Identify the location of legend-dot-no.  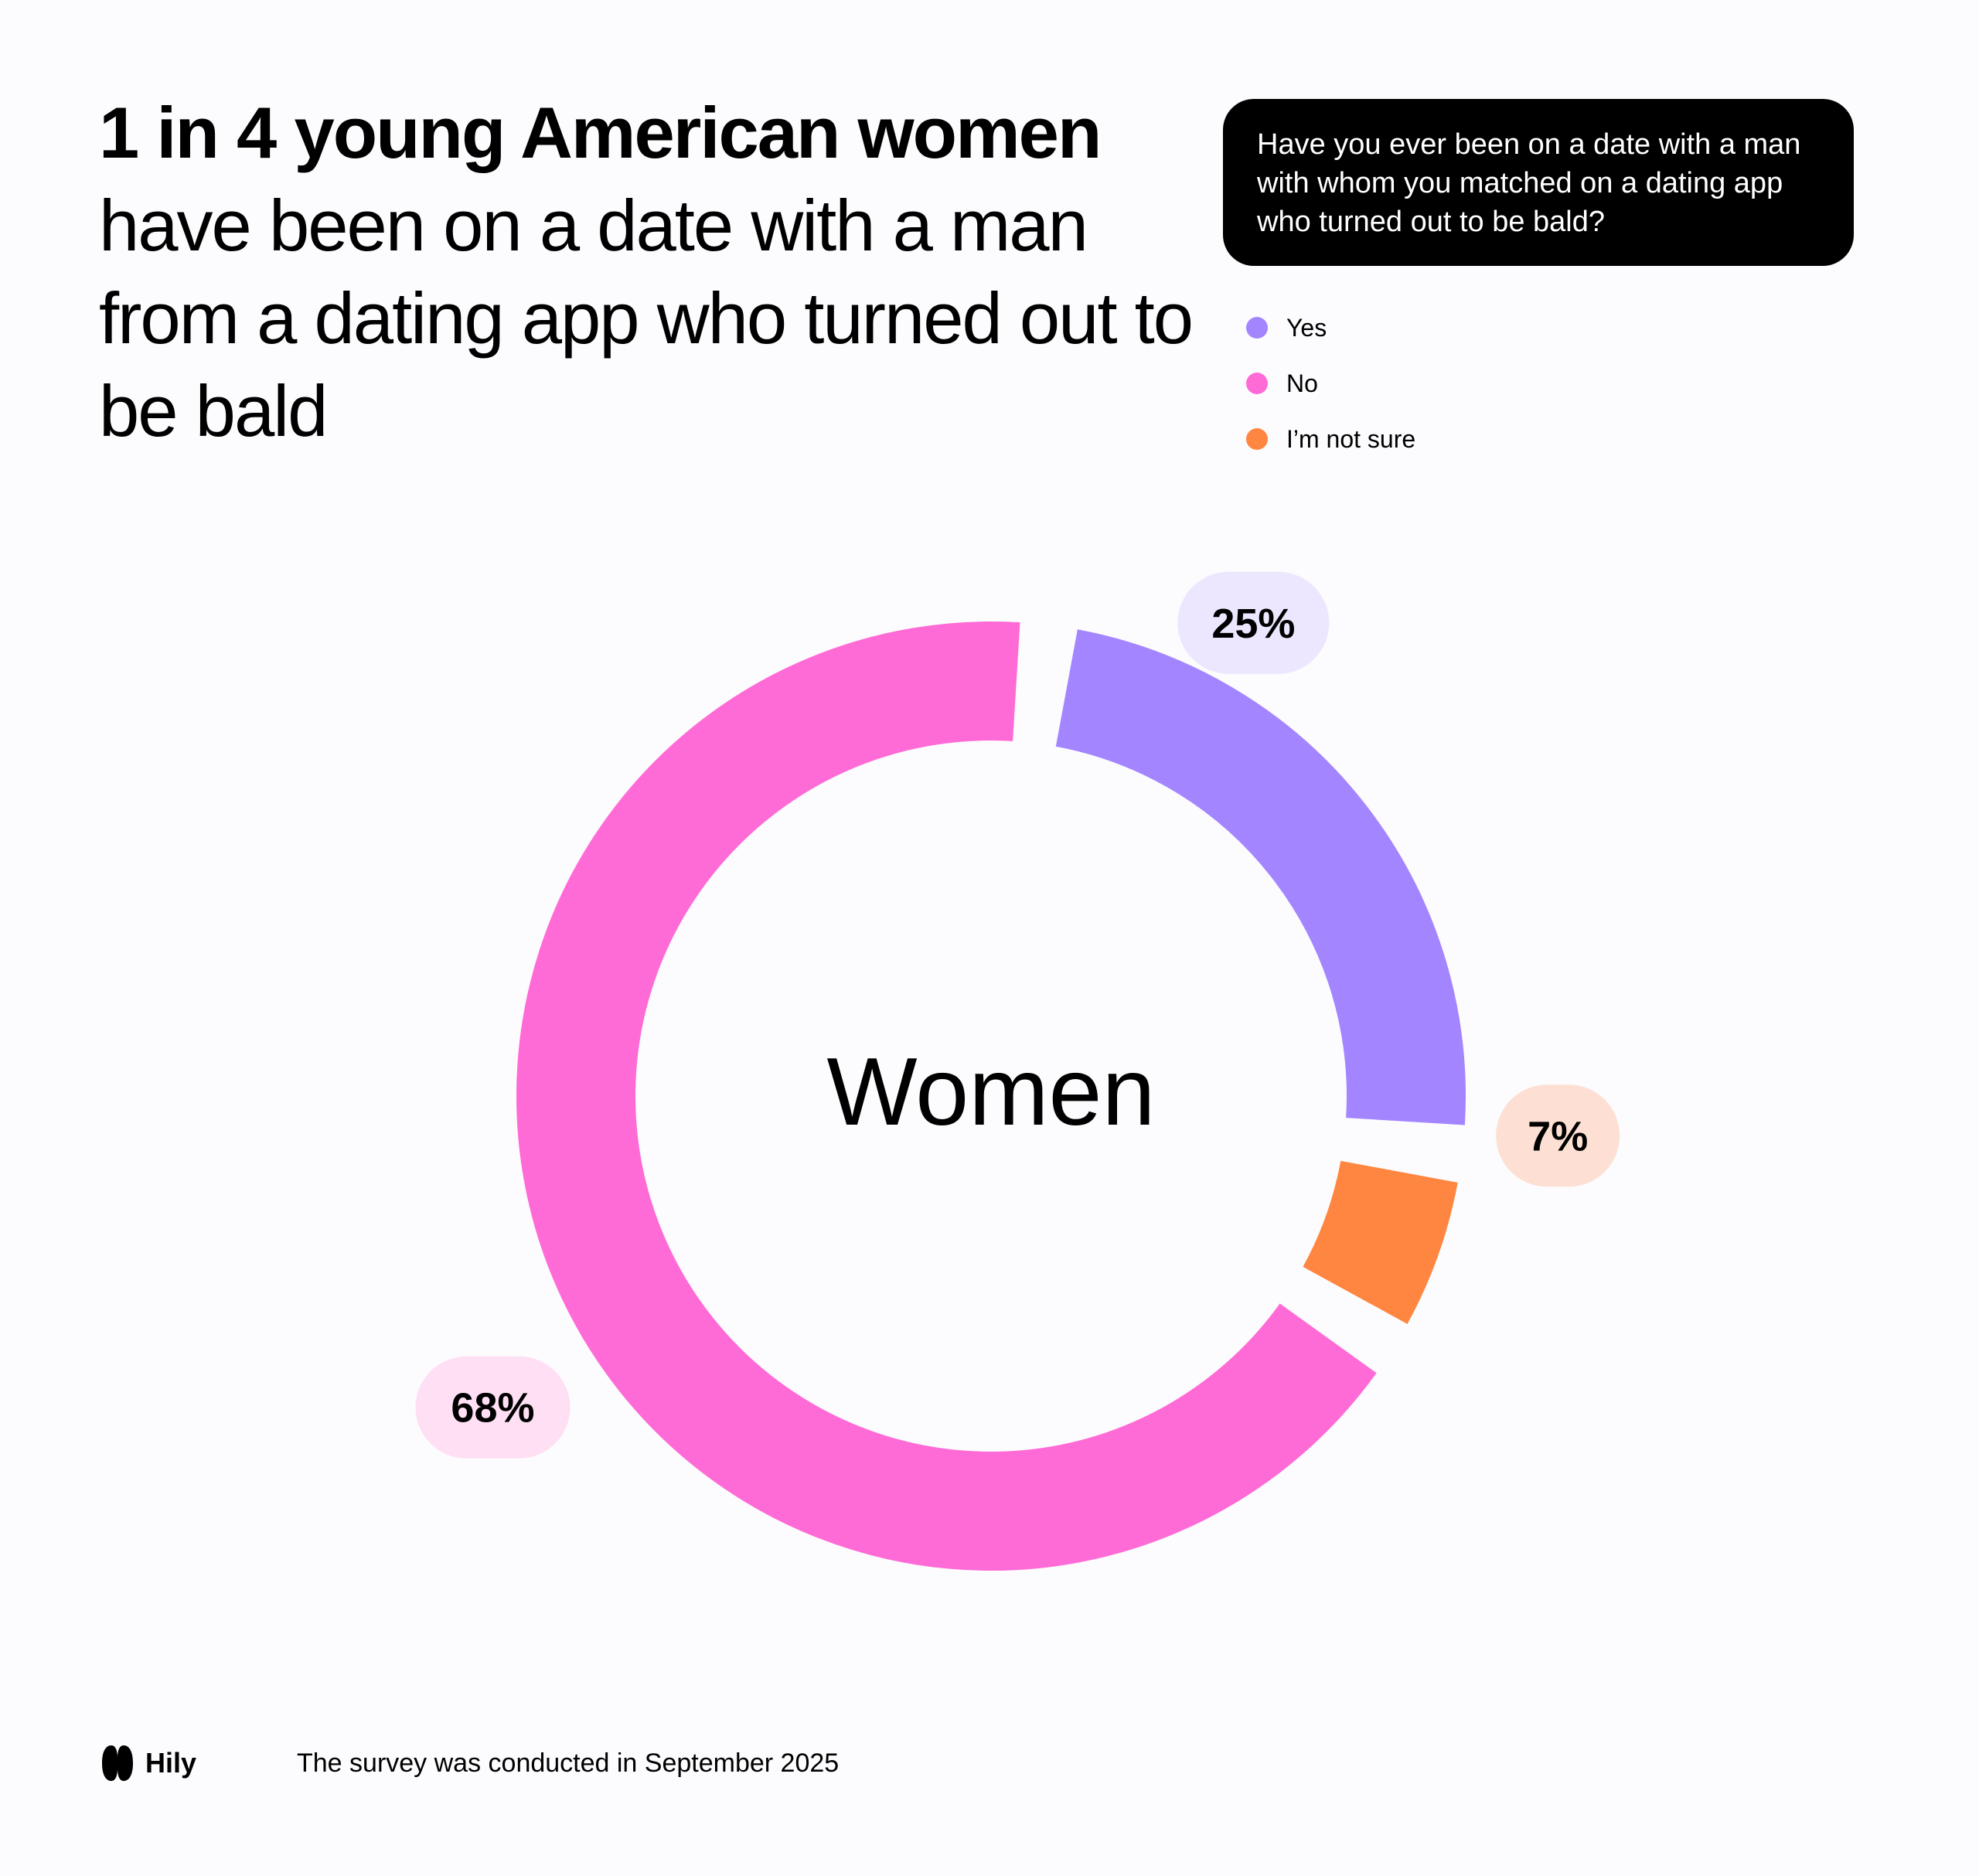
(1257, 383).